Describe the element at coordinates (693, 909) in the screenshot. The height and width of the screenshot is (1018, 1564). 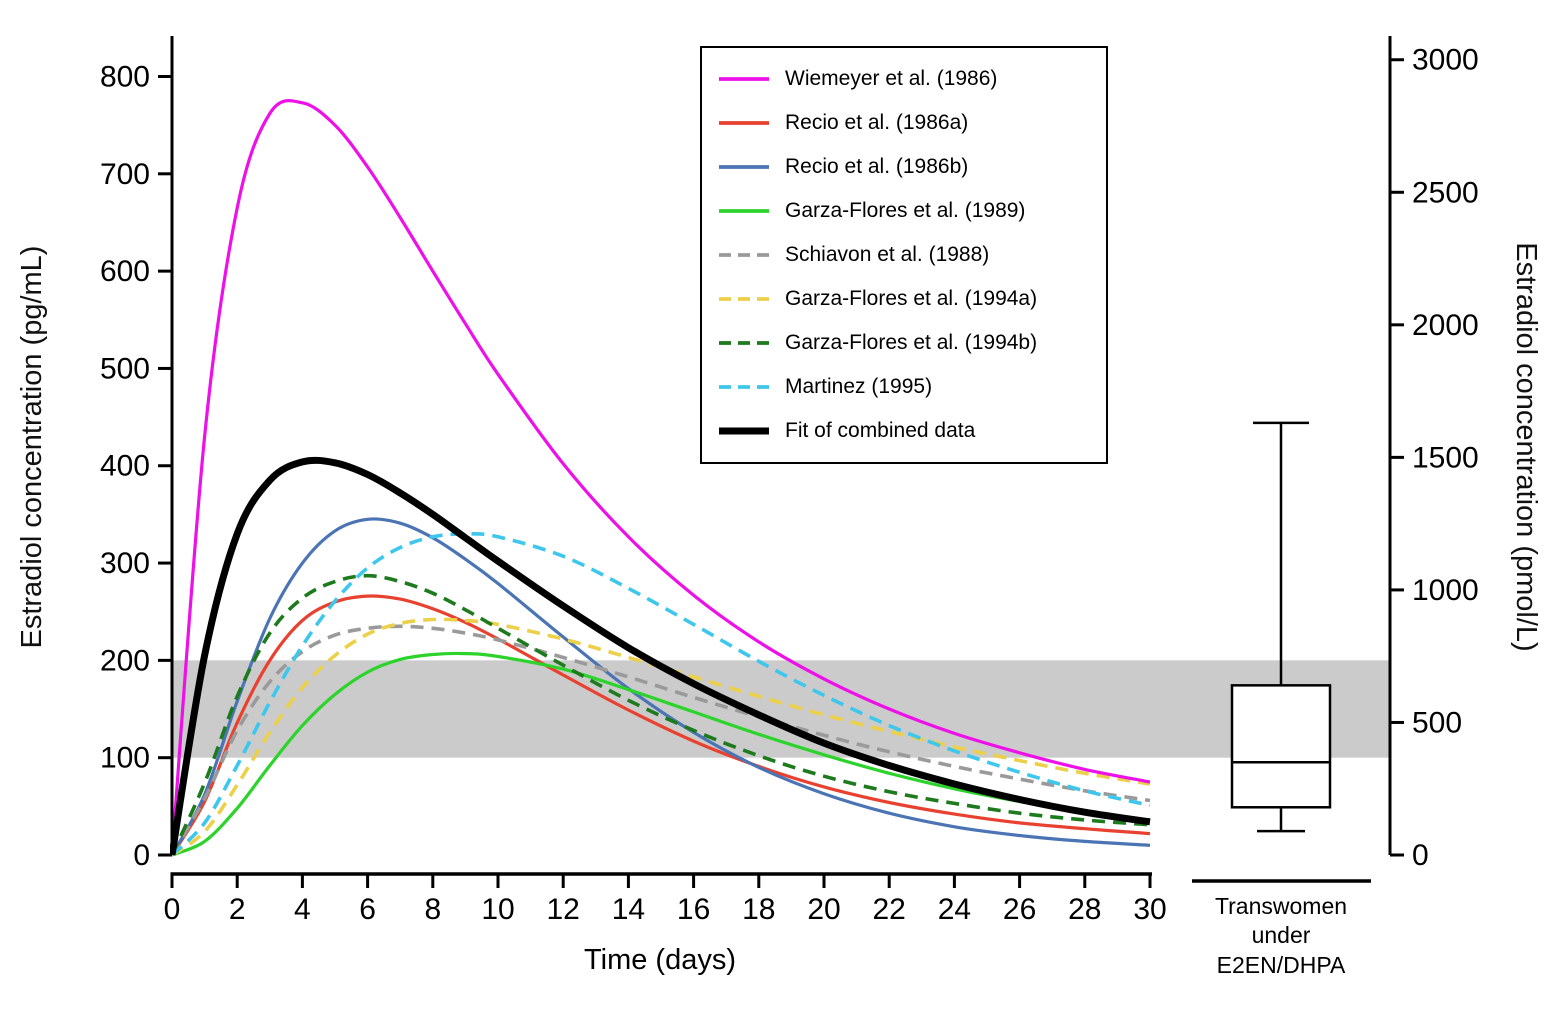
I see `tick-label: 16` at that location.